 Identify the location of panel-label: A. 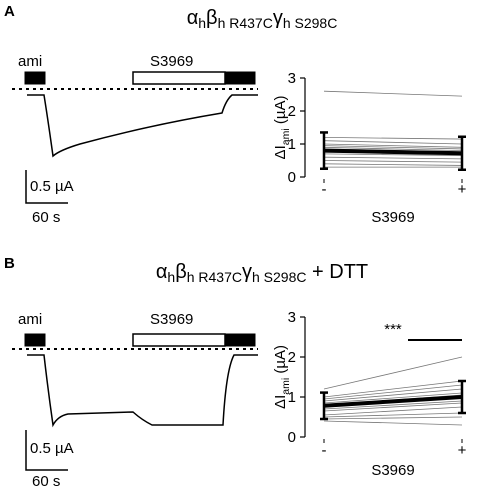
(9, 11).